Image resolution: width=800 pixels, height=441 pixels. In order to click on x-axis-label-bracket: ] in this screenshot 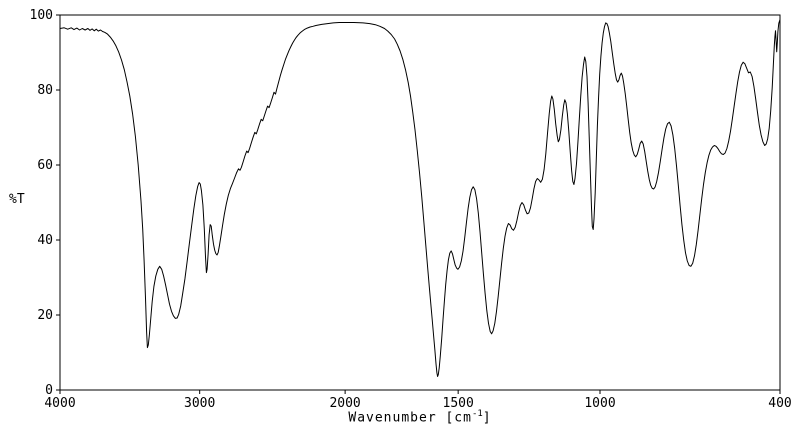, I will do `click(487, 418)`.